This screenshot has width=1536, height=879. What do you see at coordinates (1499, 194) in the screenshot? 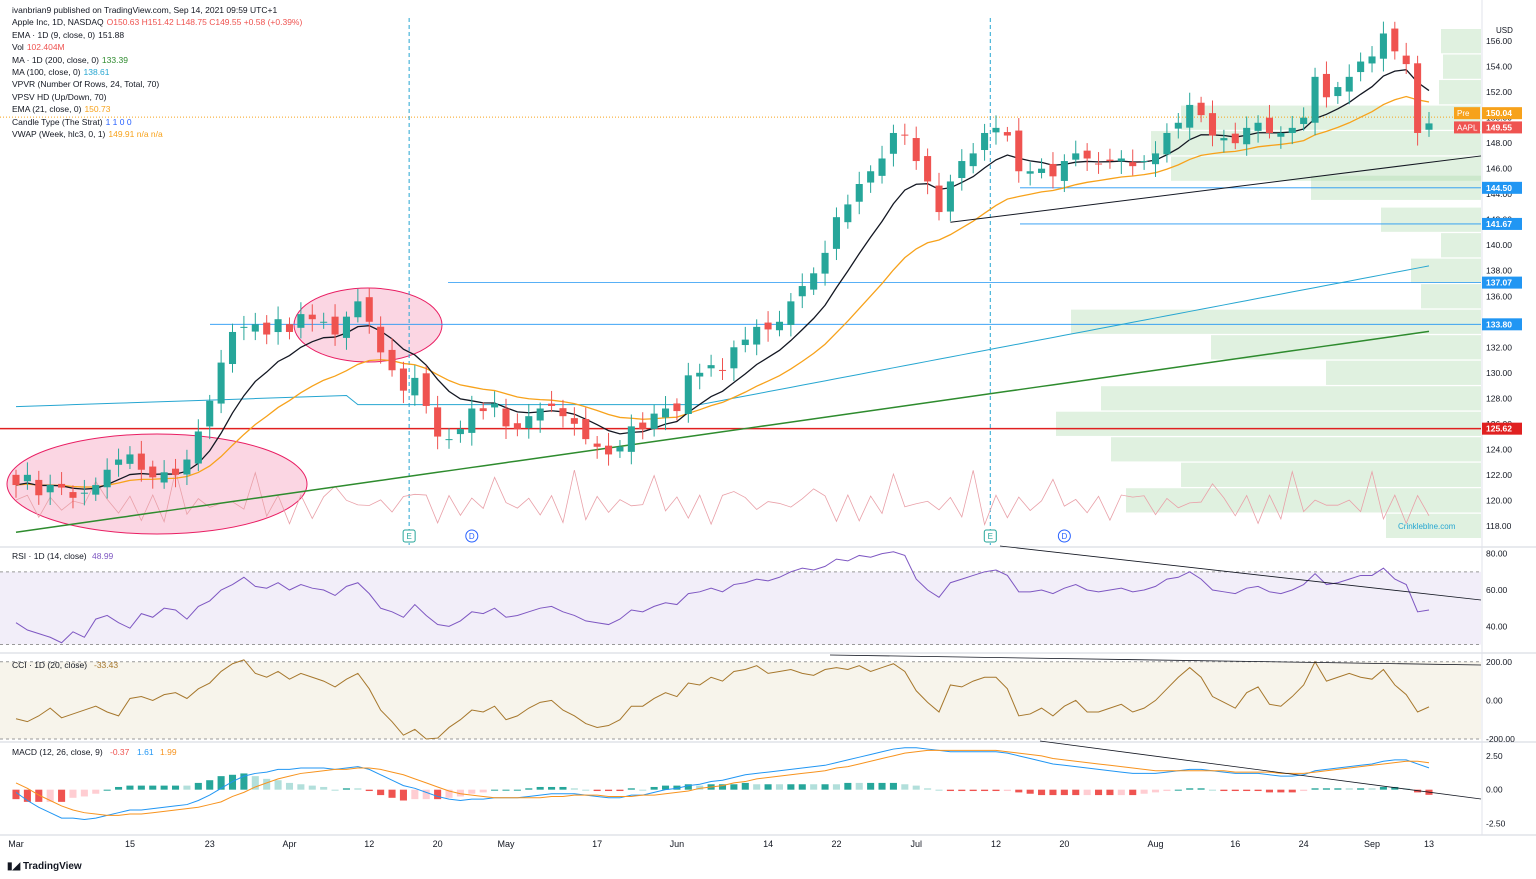
I see `price-tick-label: 144.00` at bounding box center [1499, 194].